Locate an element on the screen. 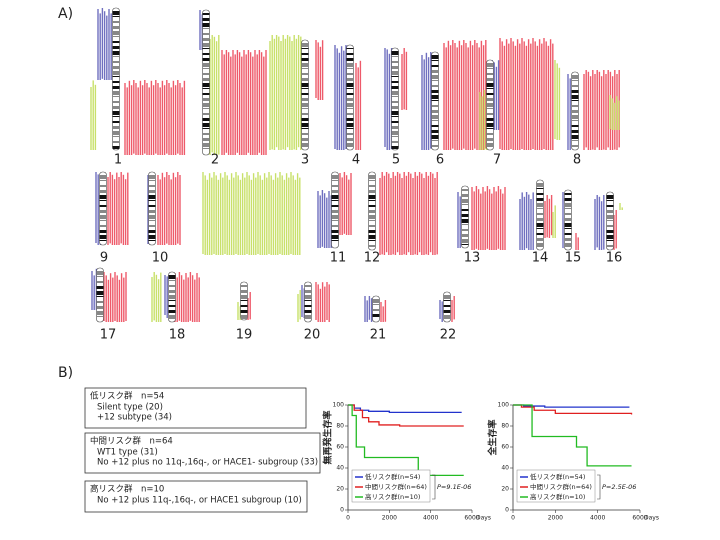 The image size is (720, 540). y-tick-label: 0 is located at coordinates (342, 510).